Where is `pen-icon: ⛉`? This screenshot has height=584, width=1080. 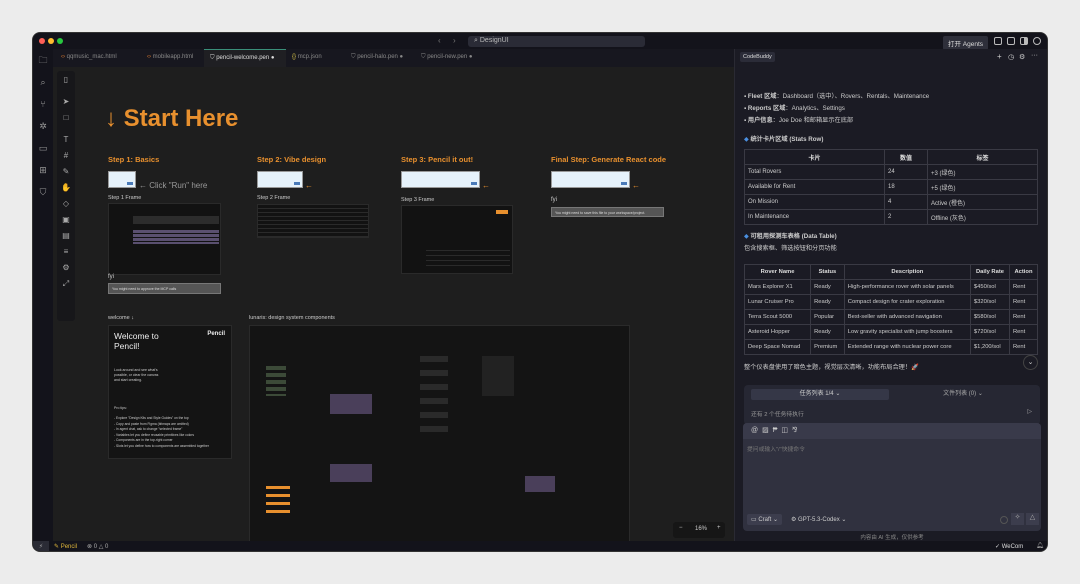
pen-icon: ⛉ is located at coordinates (212, 58).